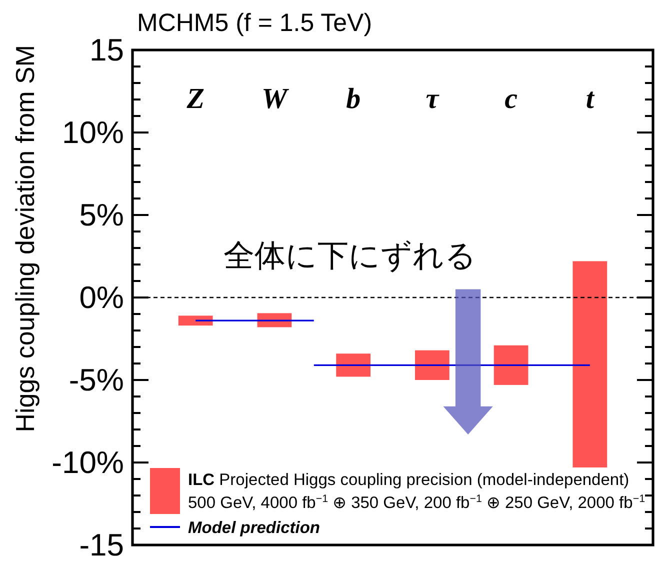 Image resolution: width=656 pixels, height=561 pixels. Describe the element at coordinates (107, 50) in the screenshot. I see `y-tick-label: 15` at that location.